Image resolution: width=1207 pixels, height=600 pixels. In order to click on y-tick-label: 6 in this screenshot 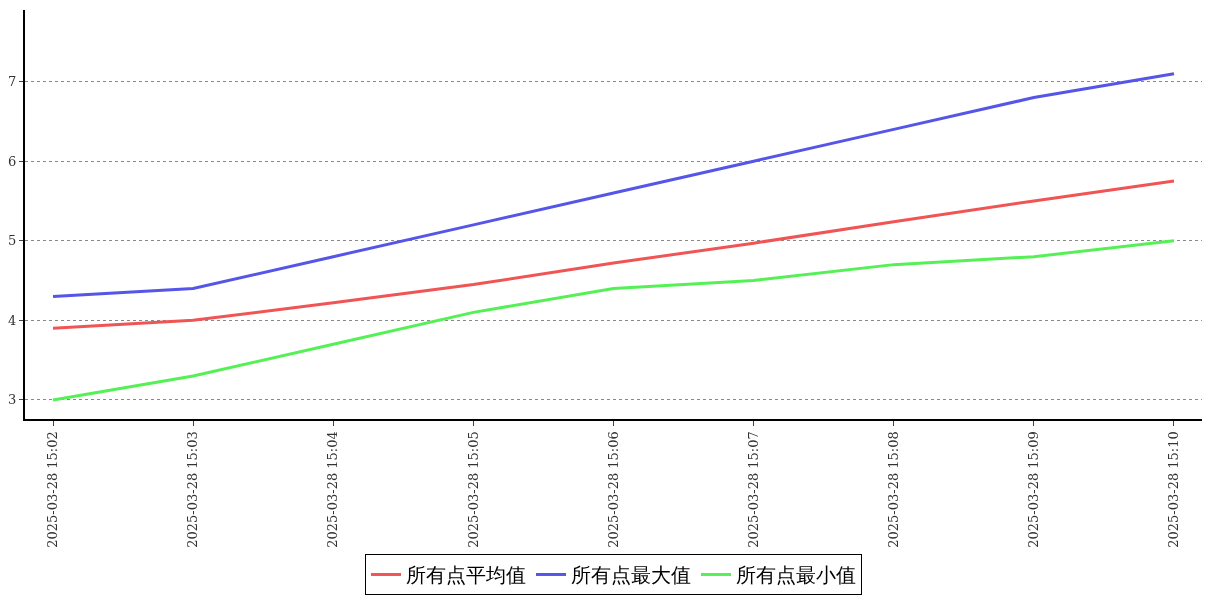, I will do `click(12, 161)`.